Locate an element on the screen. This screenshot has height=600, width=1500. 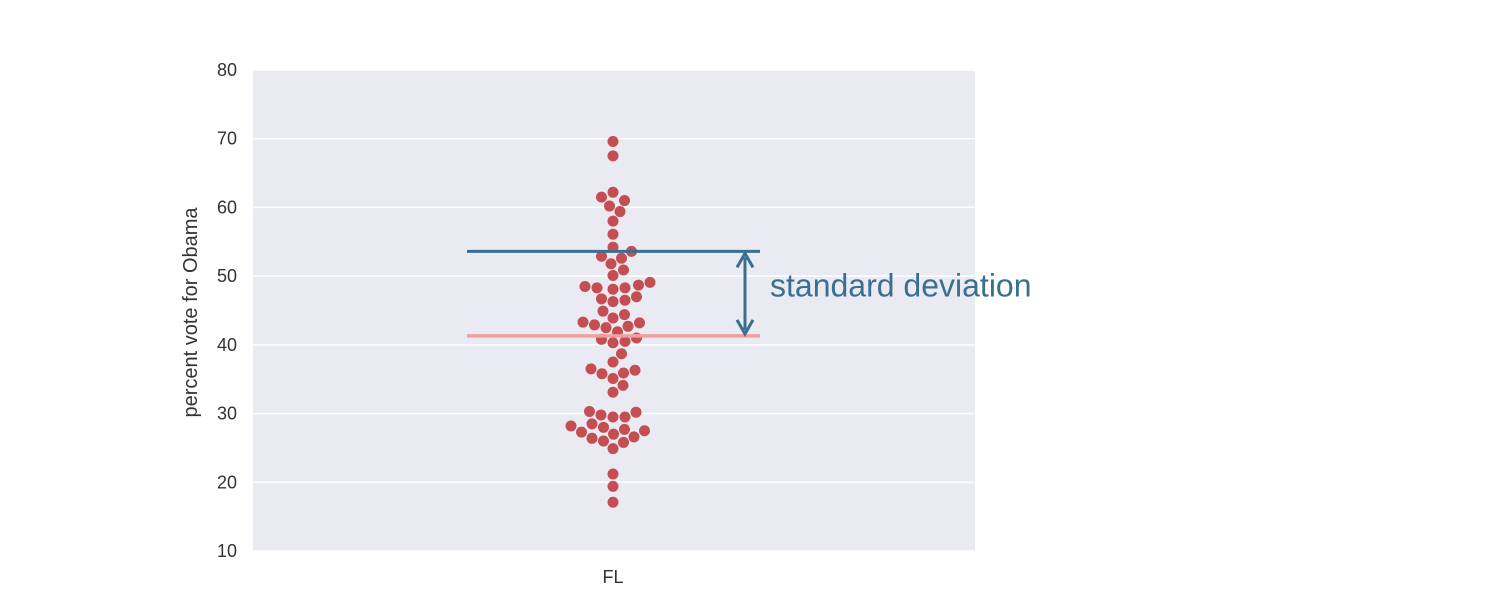
y-tick-label: 30 is located at coordinates (227, 414).